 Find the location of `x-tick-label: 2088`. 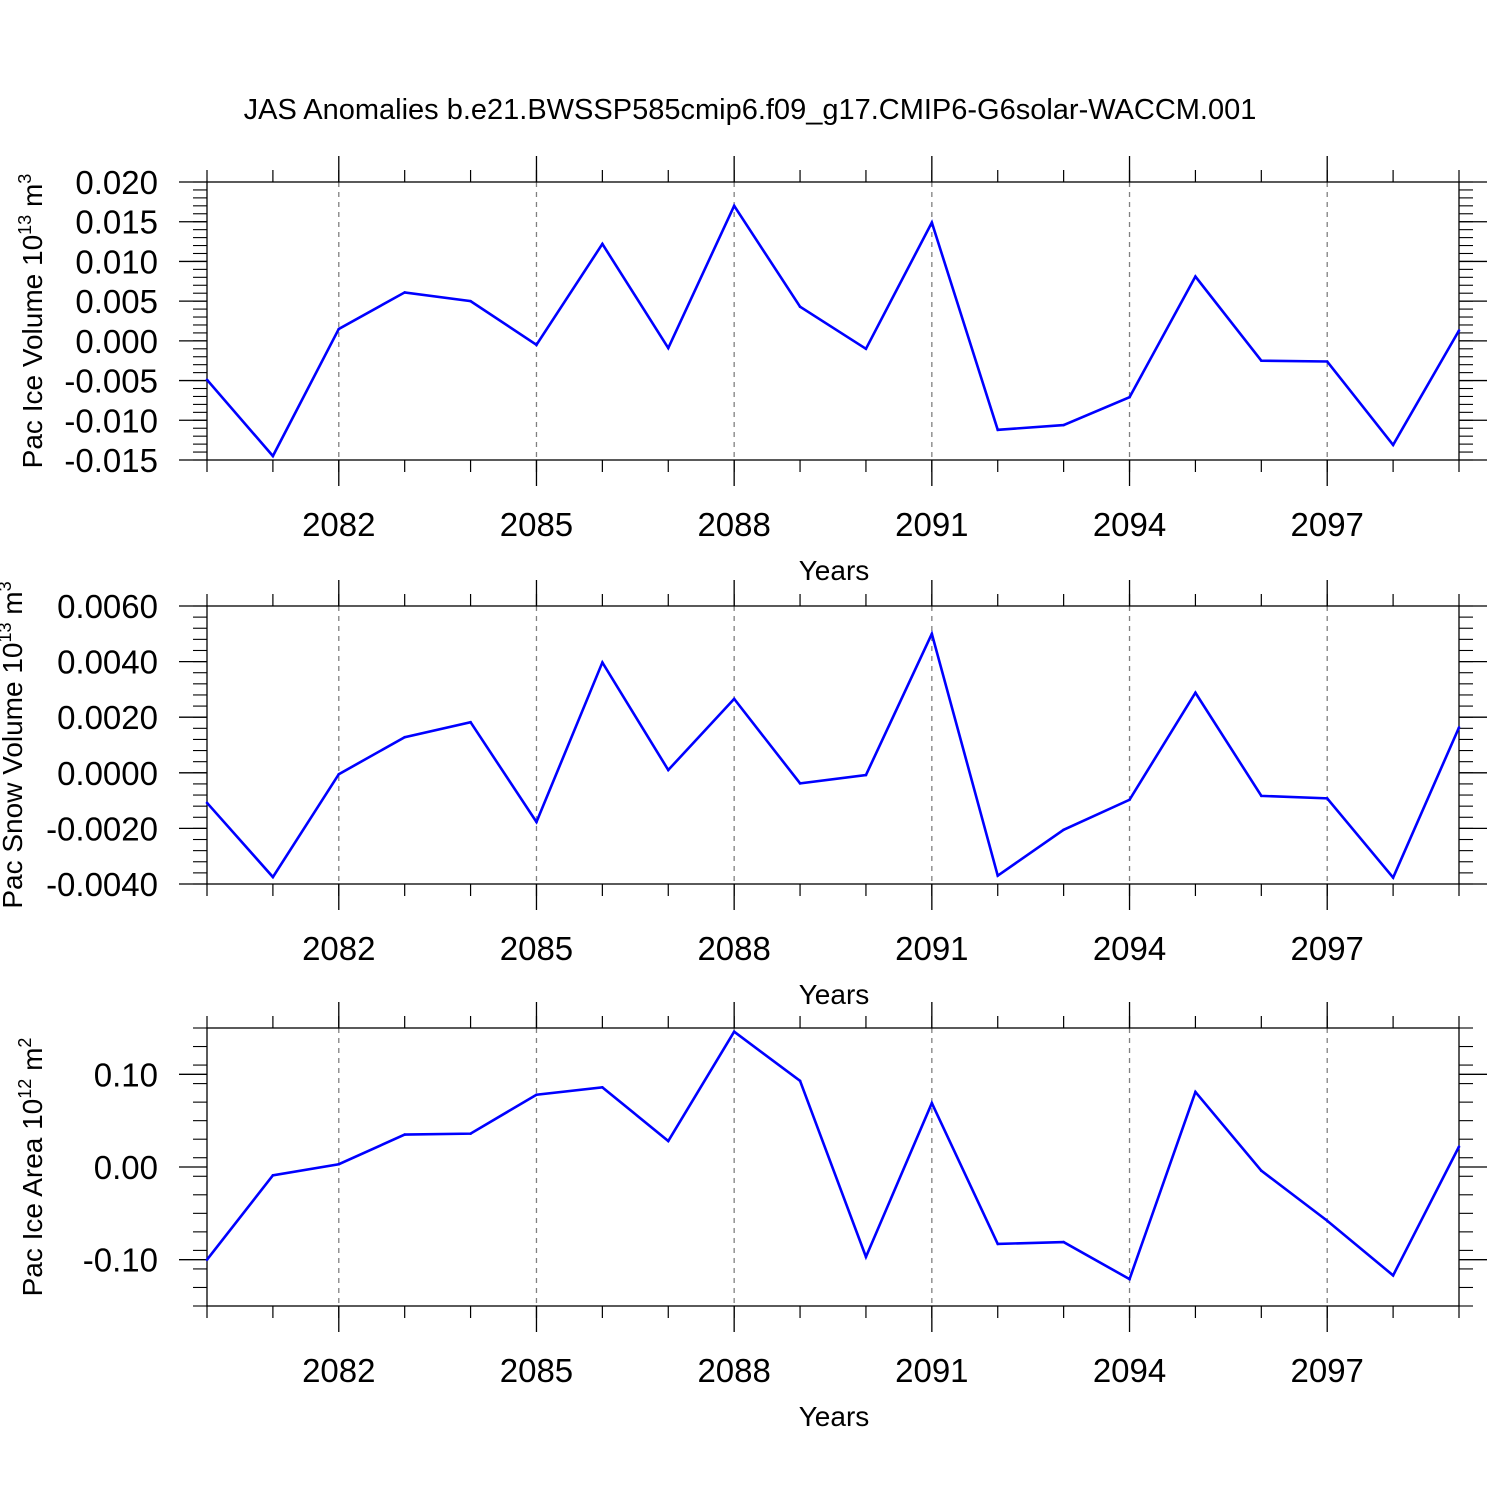

x-tick-label: 2088 is located at coordinates (733, 948).